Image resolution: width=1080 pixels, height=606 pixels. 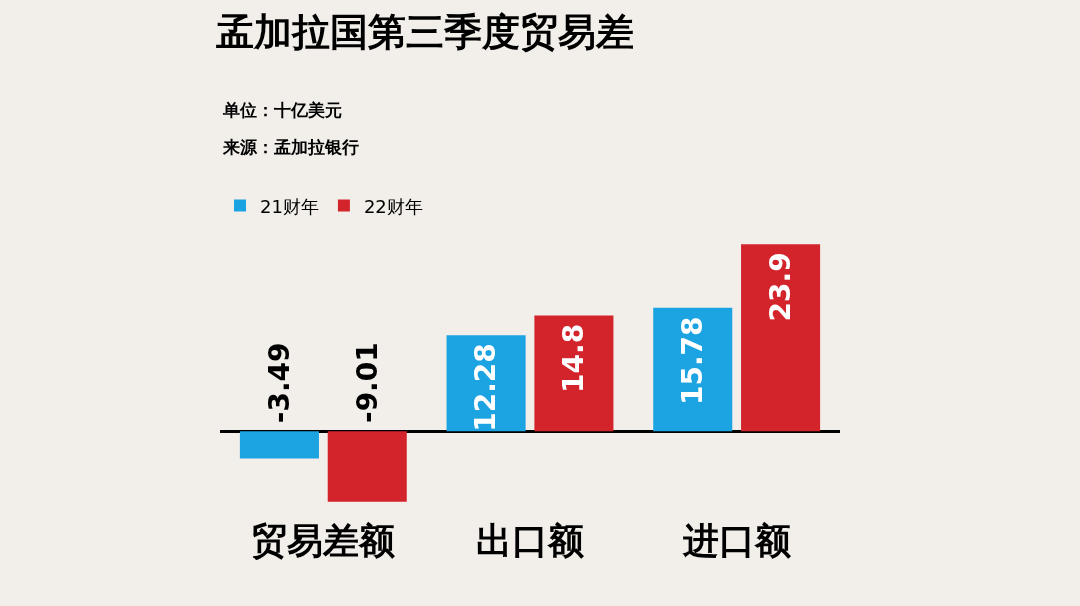 What do you see at coordinates (736, 540) in the screenshot?
I see `x-tick-label: 进口额` at bounding box center [736, 540].